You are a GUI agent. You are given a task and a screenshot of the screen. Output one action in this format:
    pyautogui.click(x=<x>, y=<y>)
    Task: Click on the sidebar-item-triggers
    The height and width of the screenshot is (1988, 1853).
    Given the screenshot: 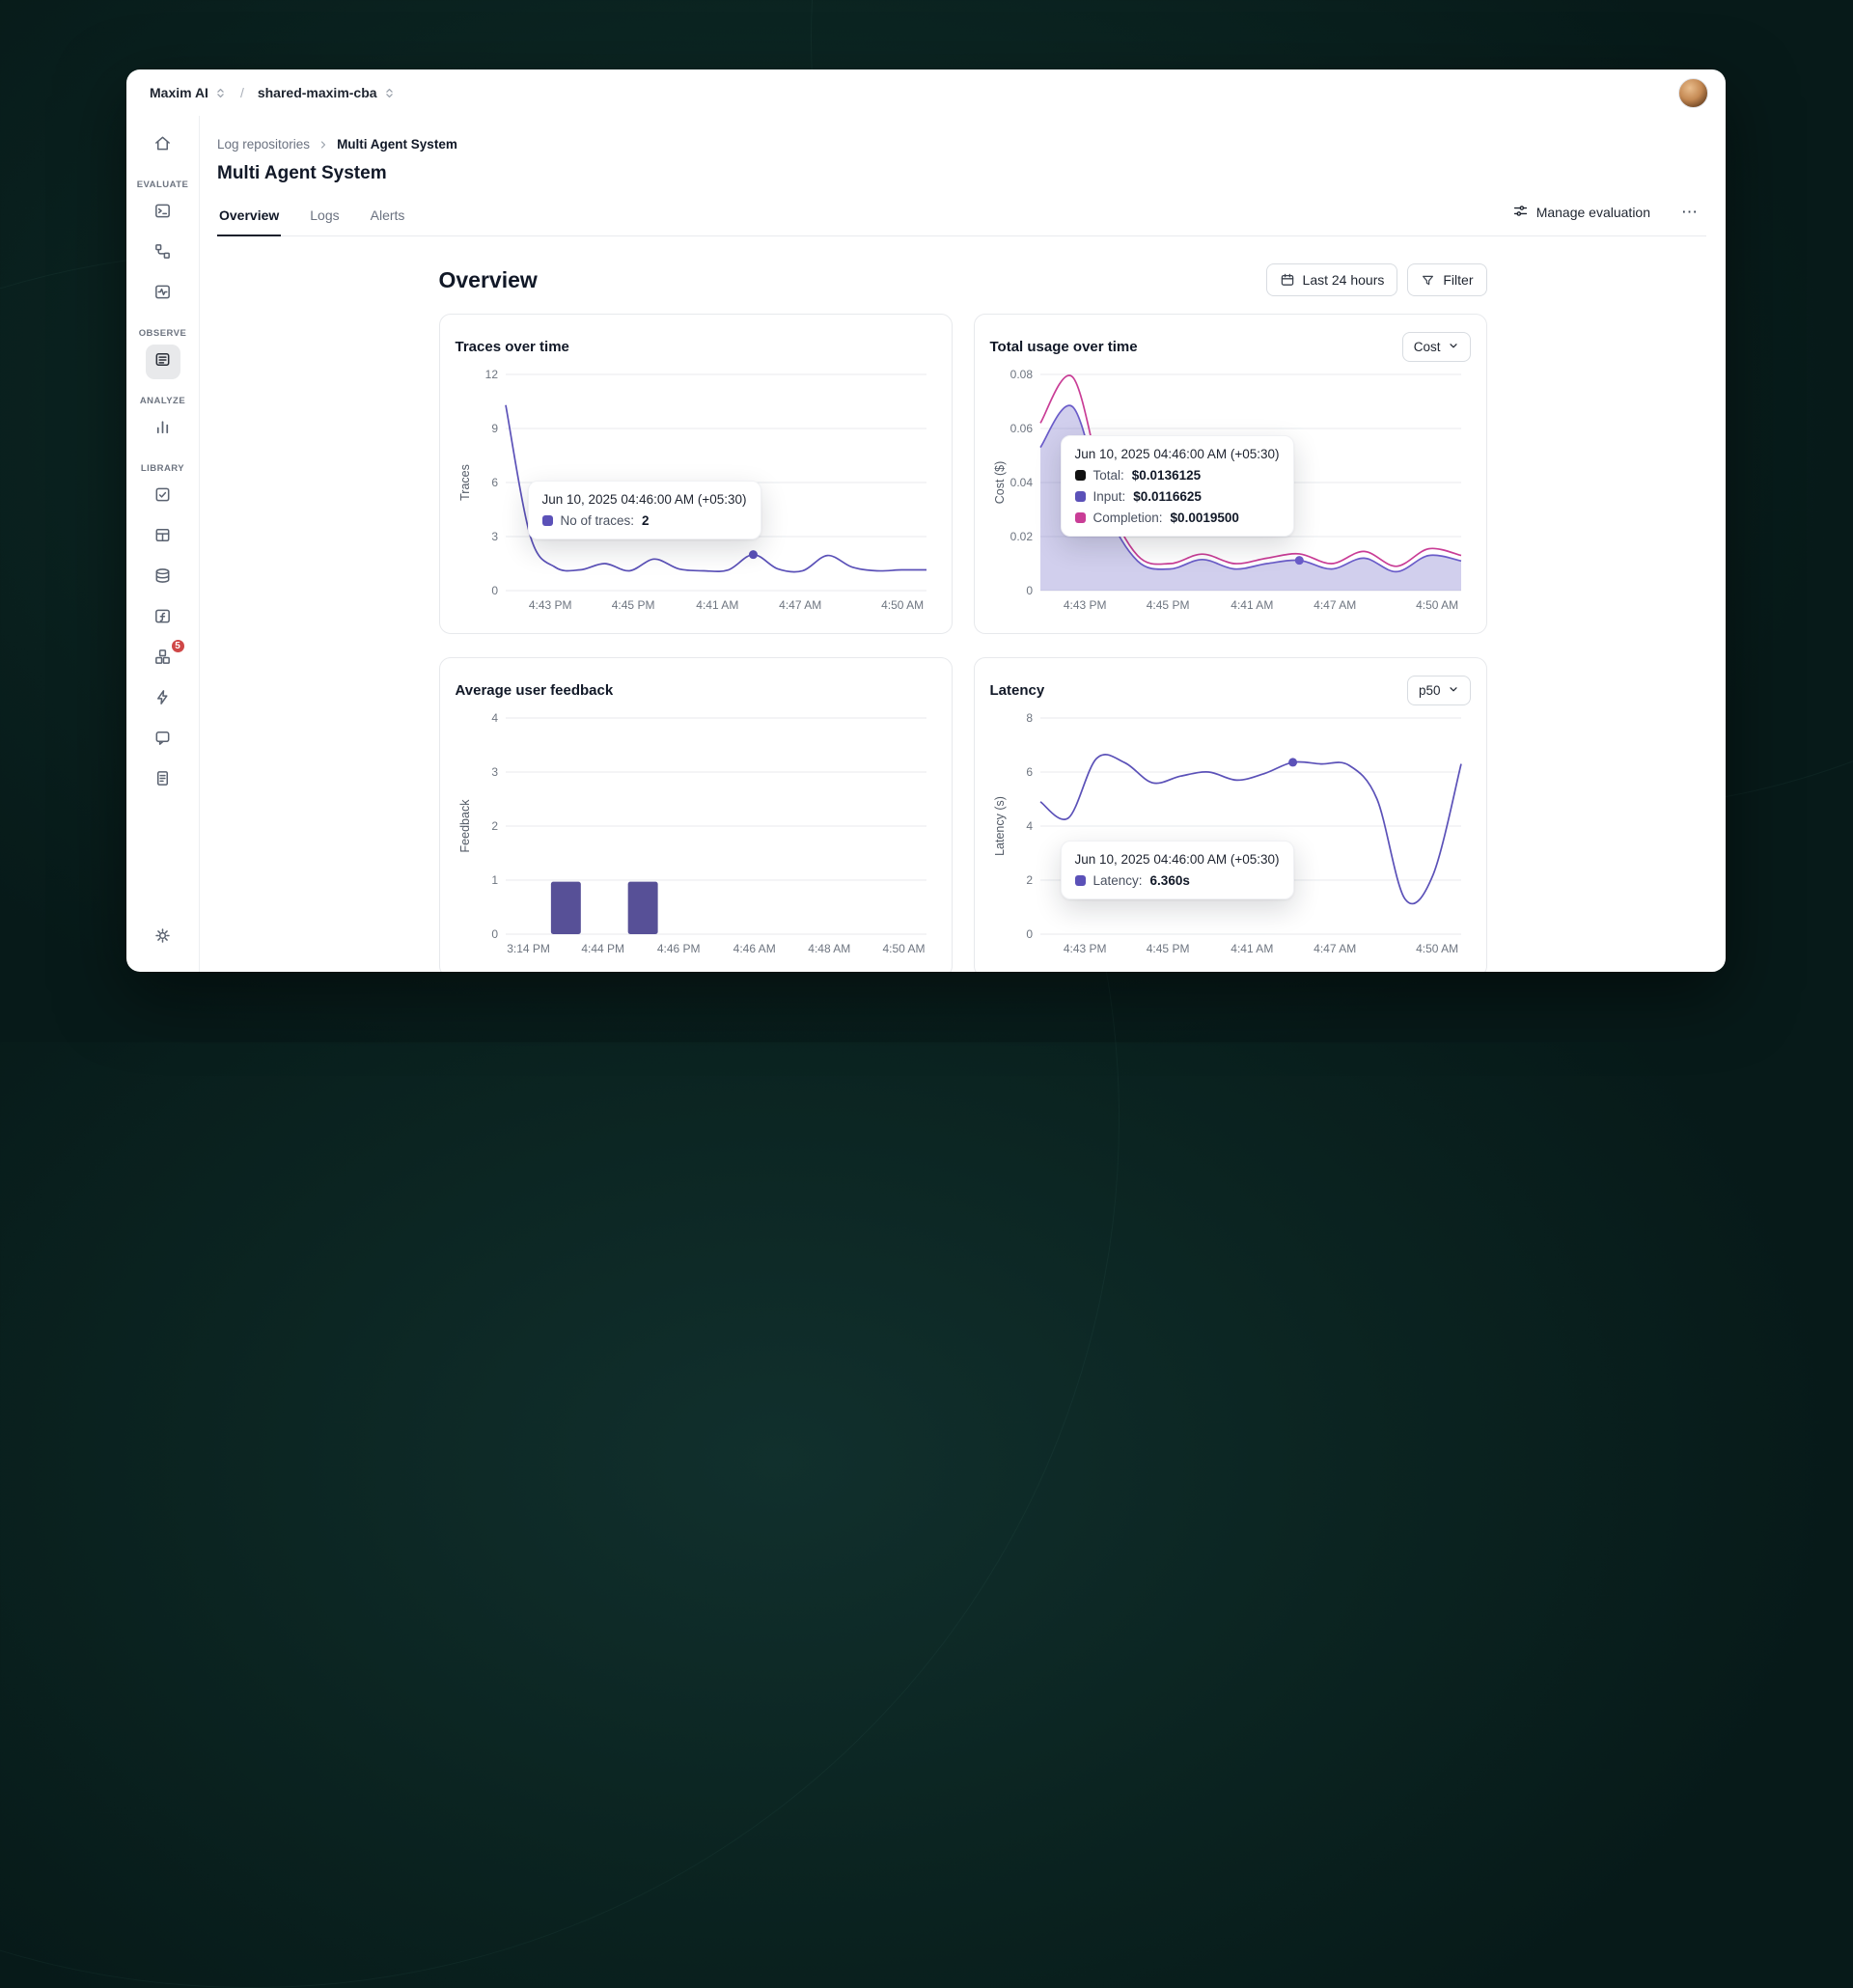 What is the action you would take?
    pyautogui.click(x=163, y=699)
    